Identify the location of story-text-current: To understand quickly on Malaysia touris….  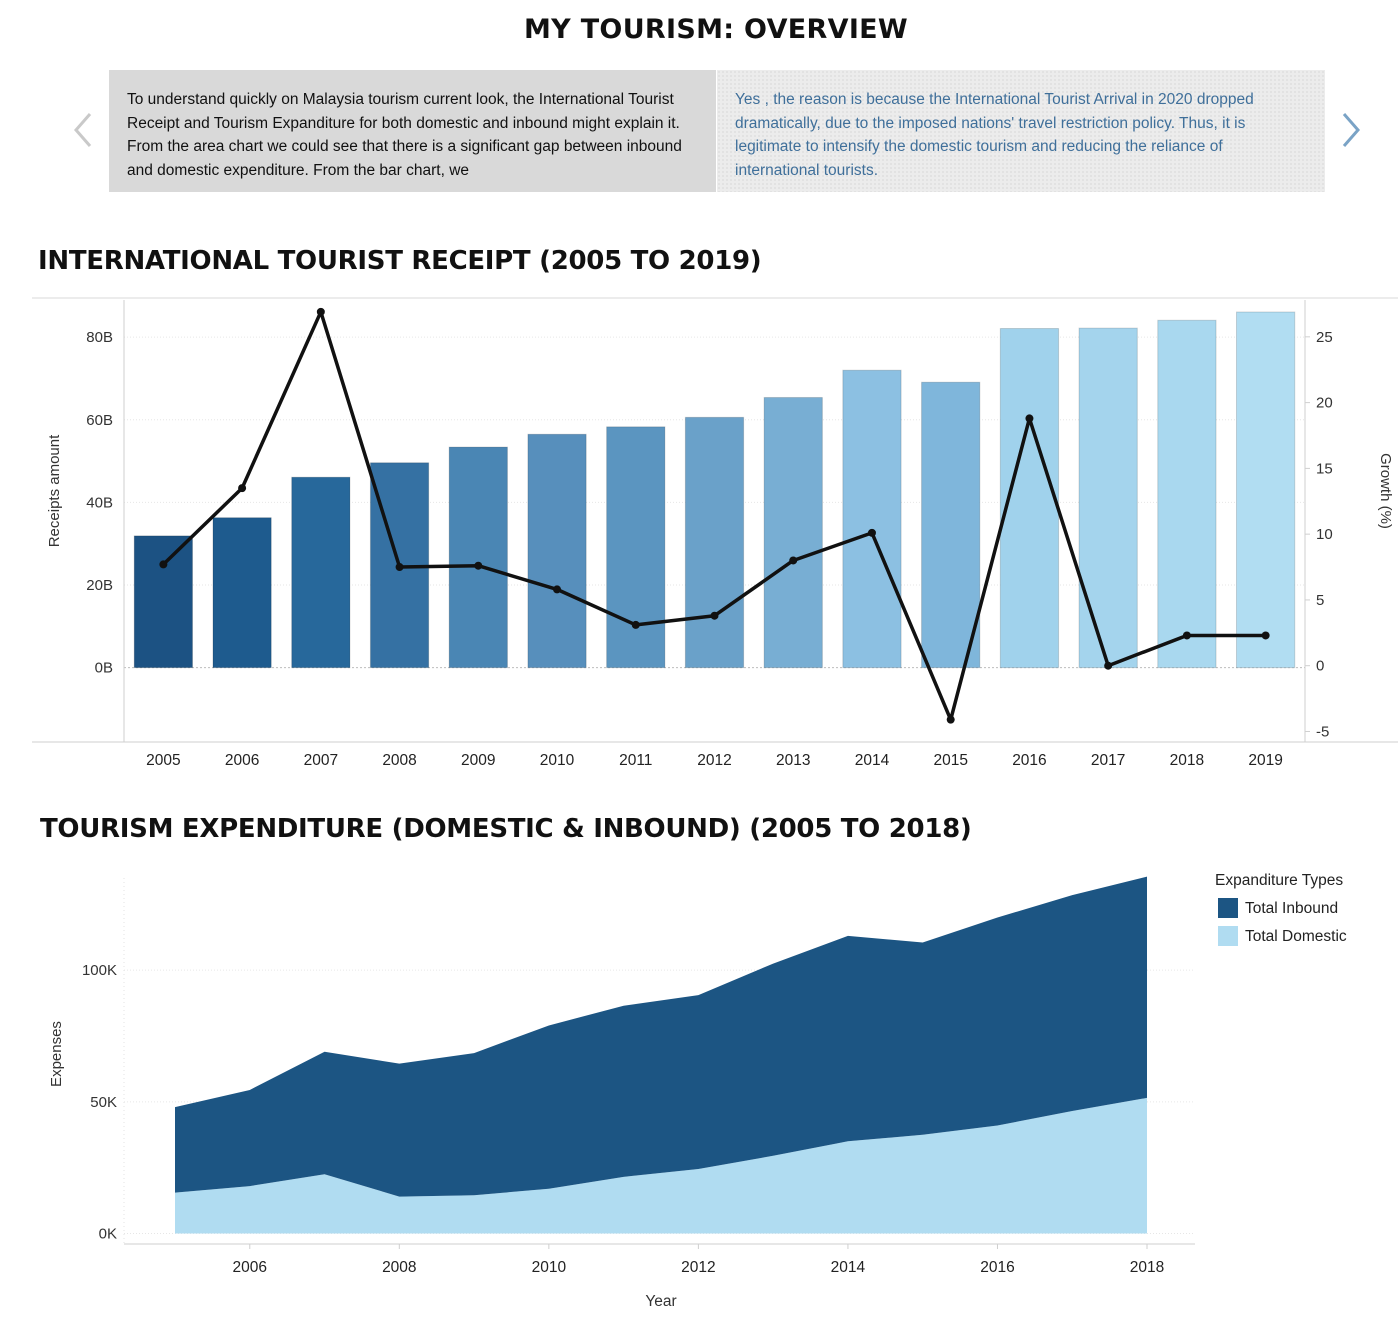
(404, 135).